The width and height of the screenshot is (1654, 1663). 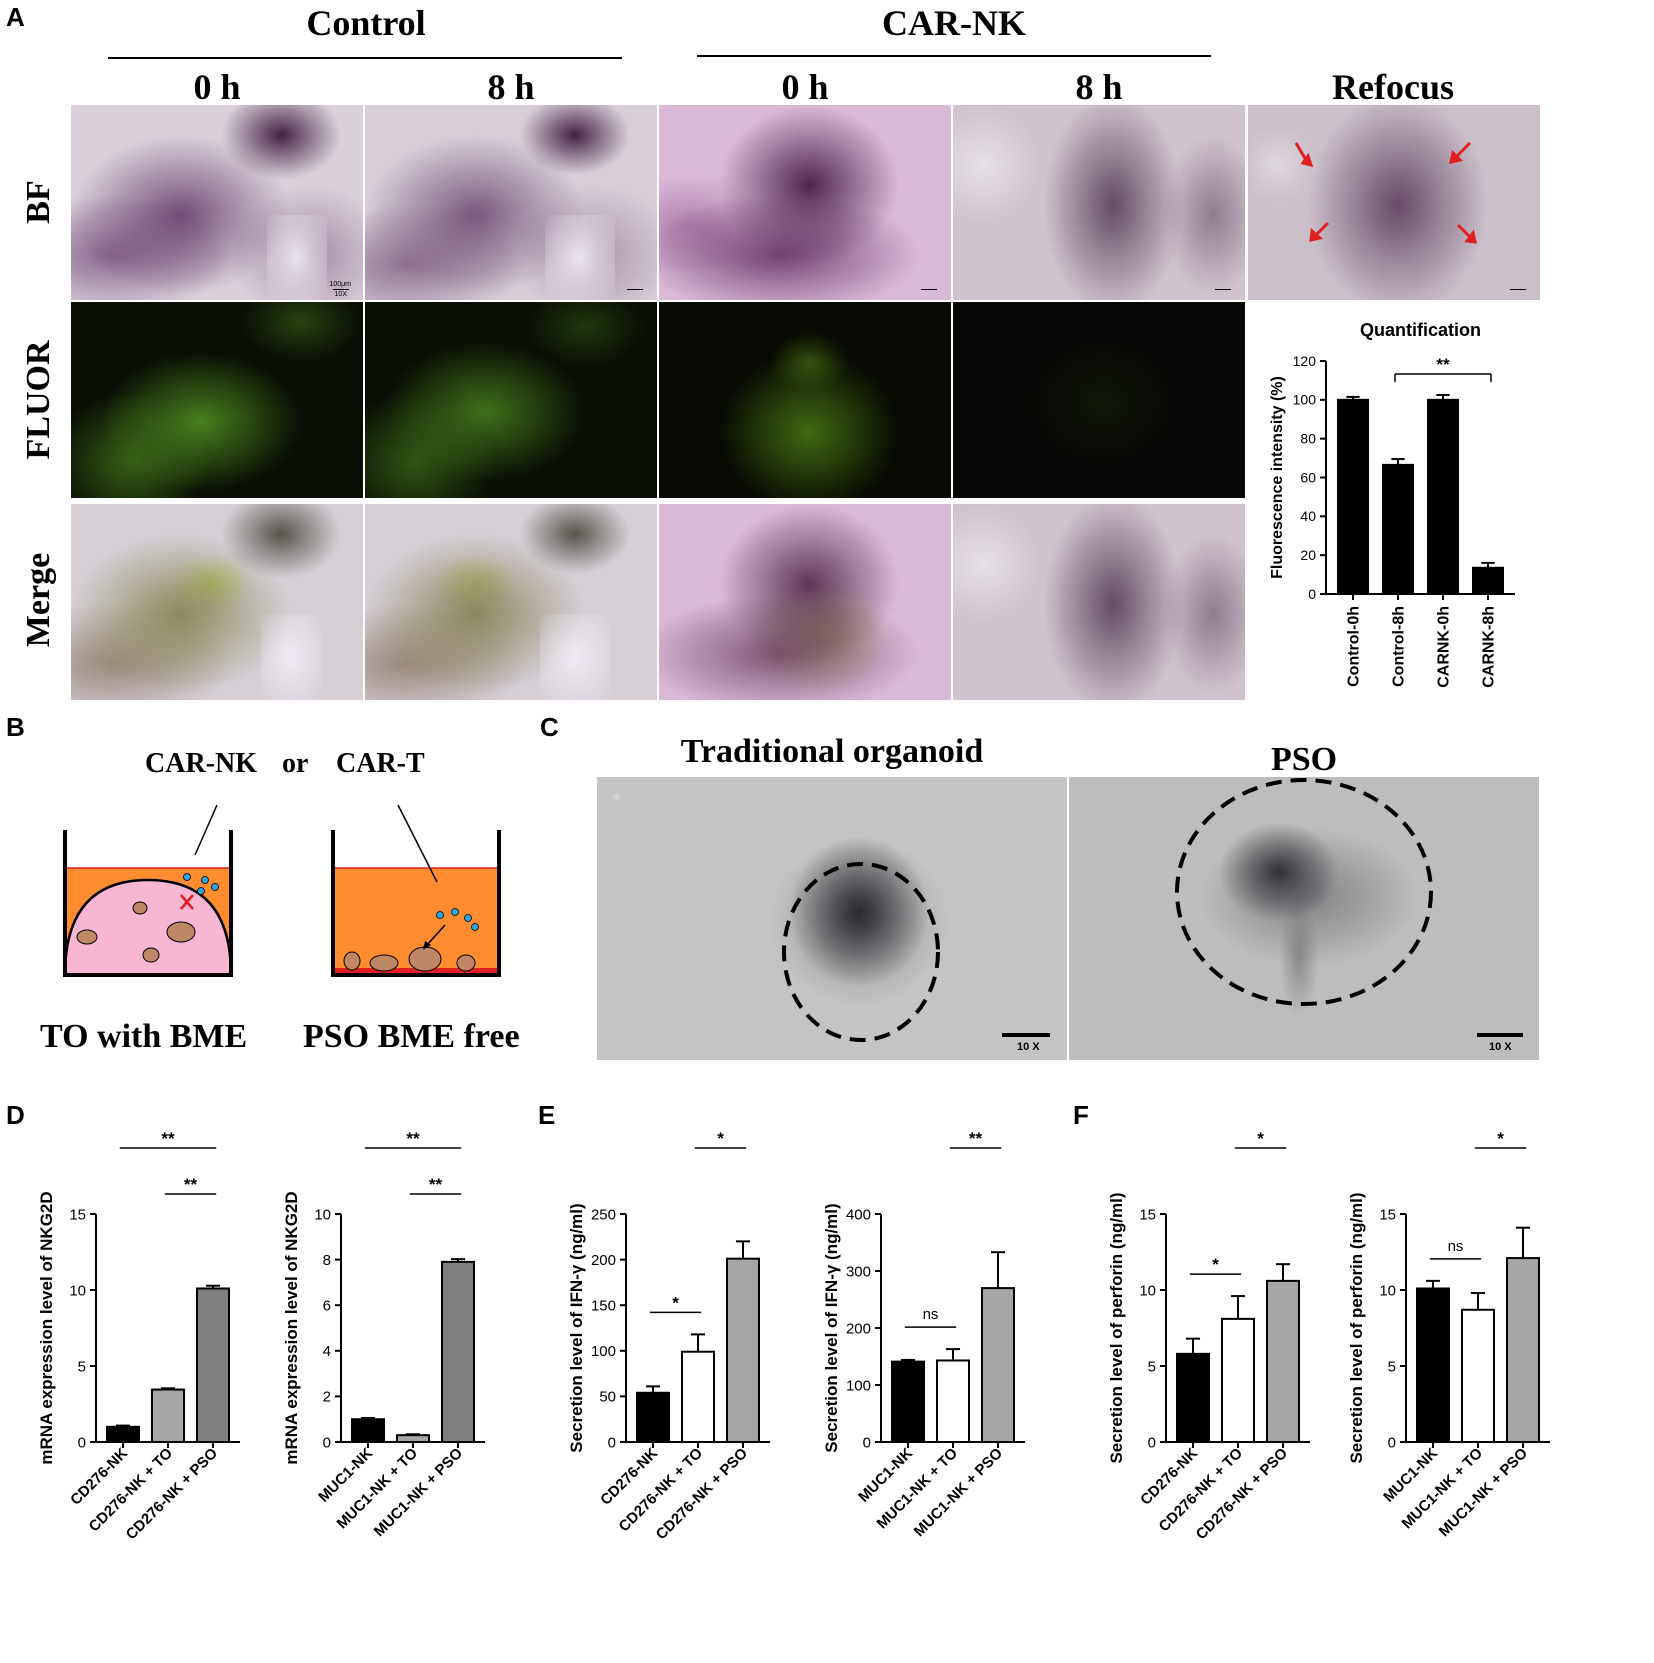 I want to click on red-arrows, so click(x=1385, y=192).